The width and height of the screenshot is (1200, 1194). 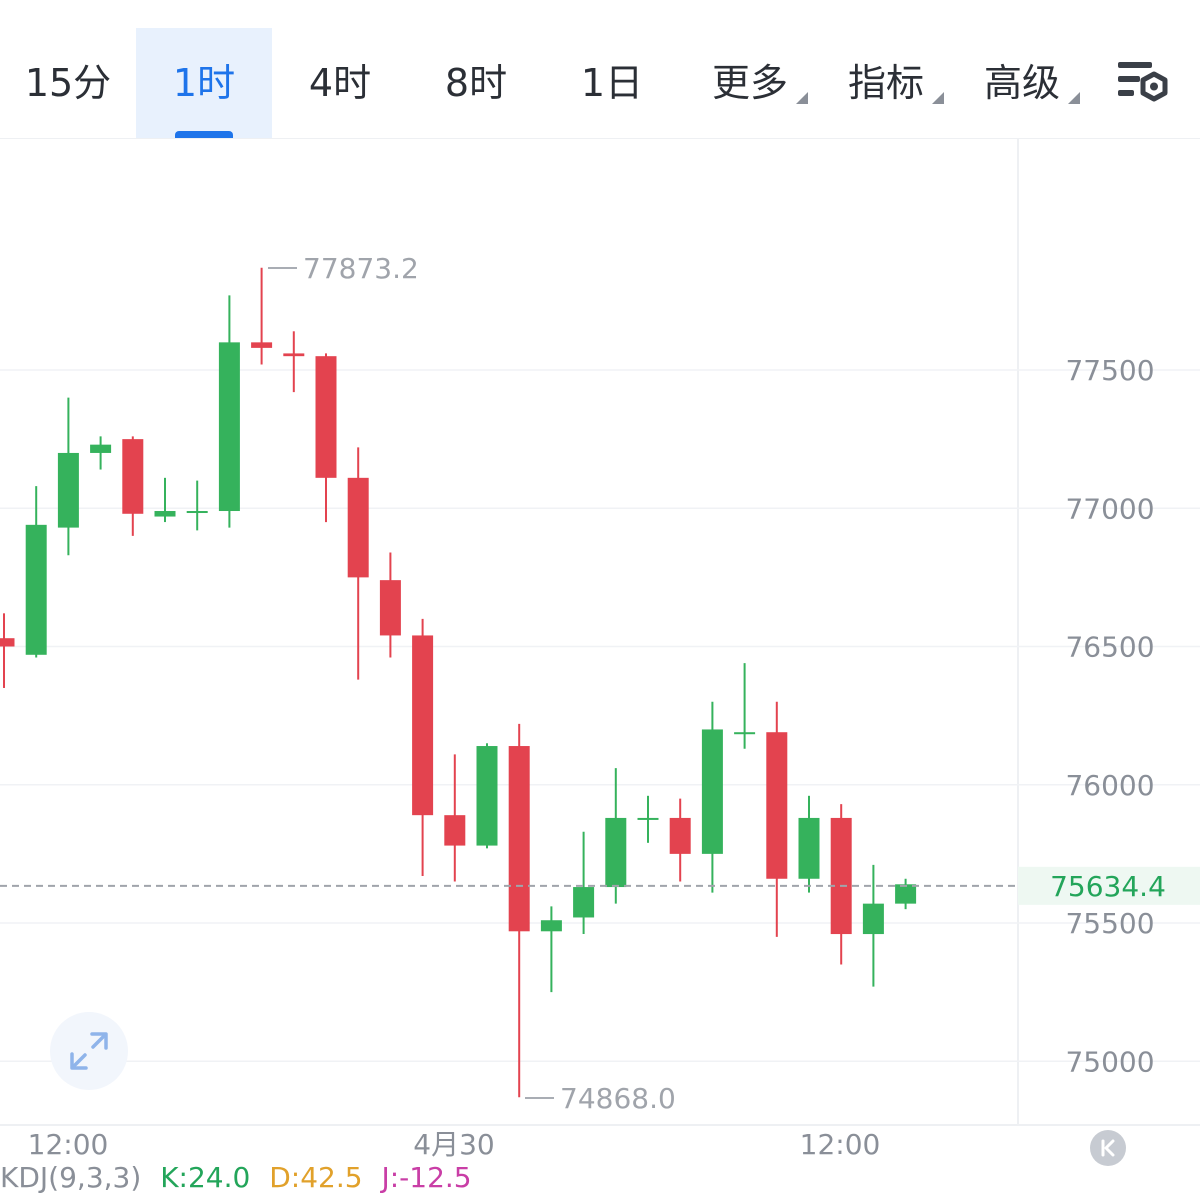 I want to click on tab-label: 更多, so click(x=749, y=83).